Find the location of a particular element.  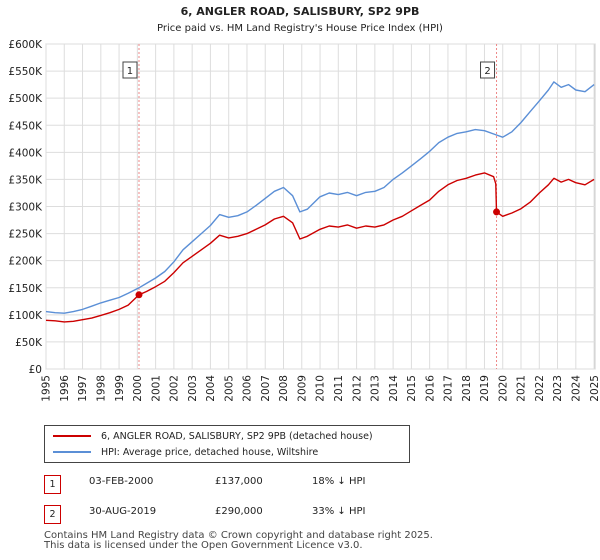

x-tick-label: 1999 is located at coordinates (120, 388).